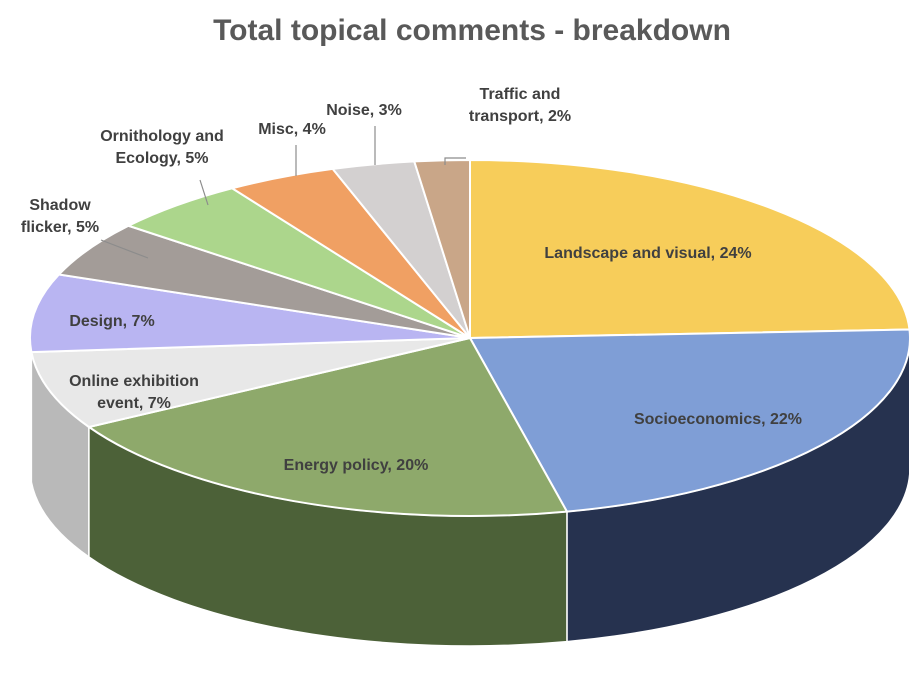 Image resolution: width=909 pixels, height=682 pixels. What do you see at coordinates (250, 313) in the screenshot?
I see `pie-slice-design` at bounding box center [250, 313].